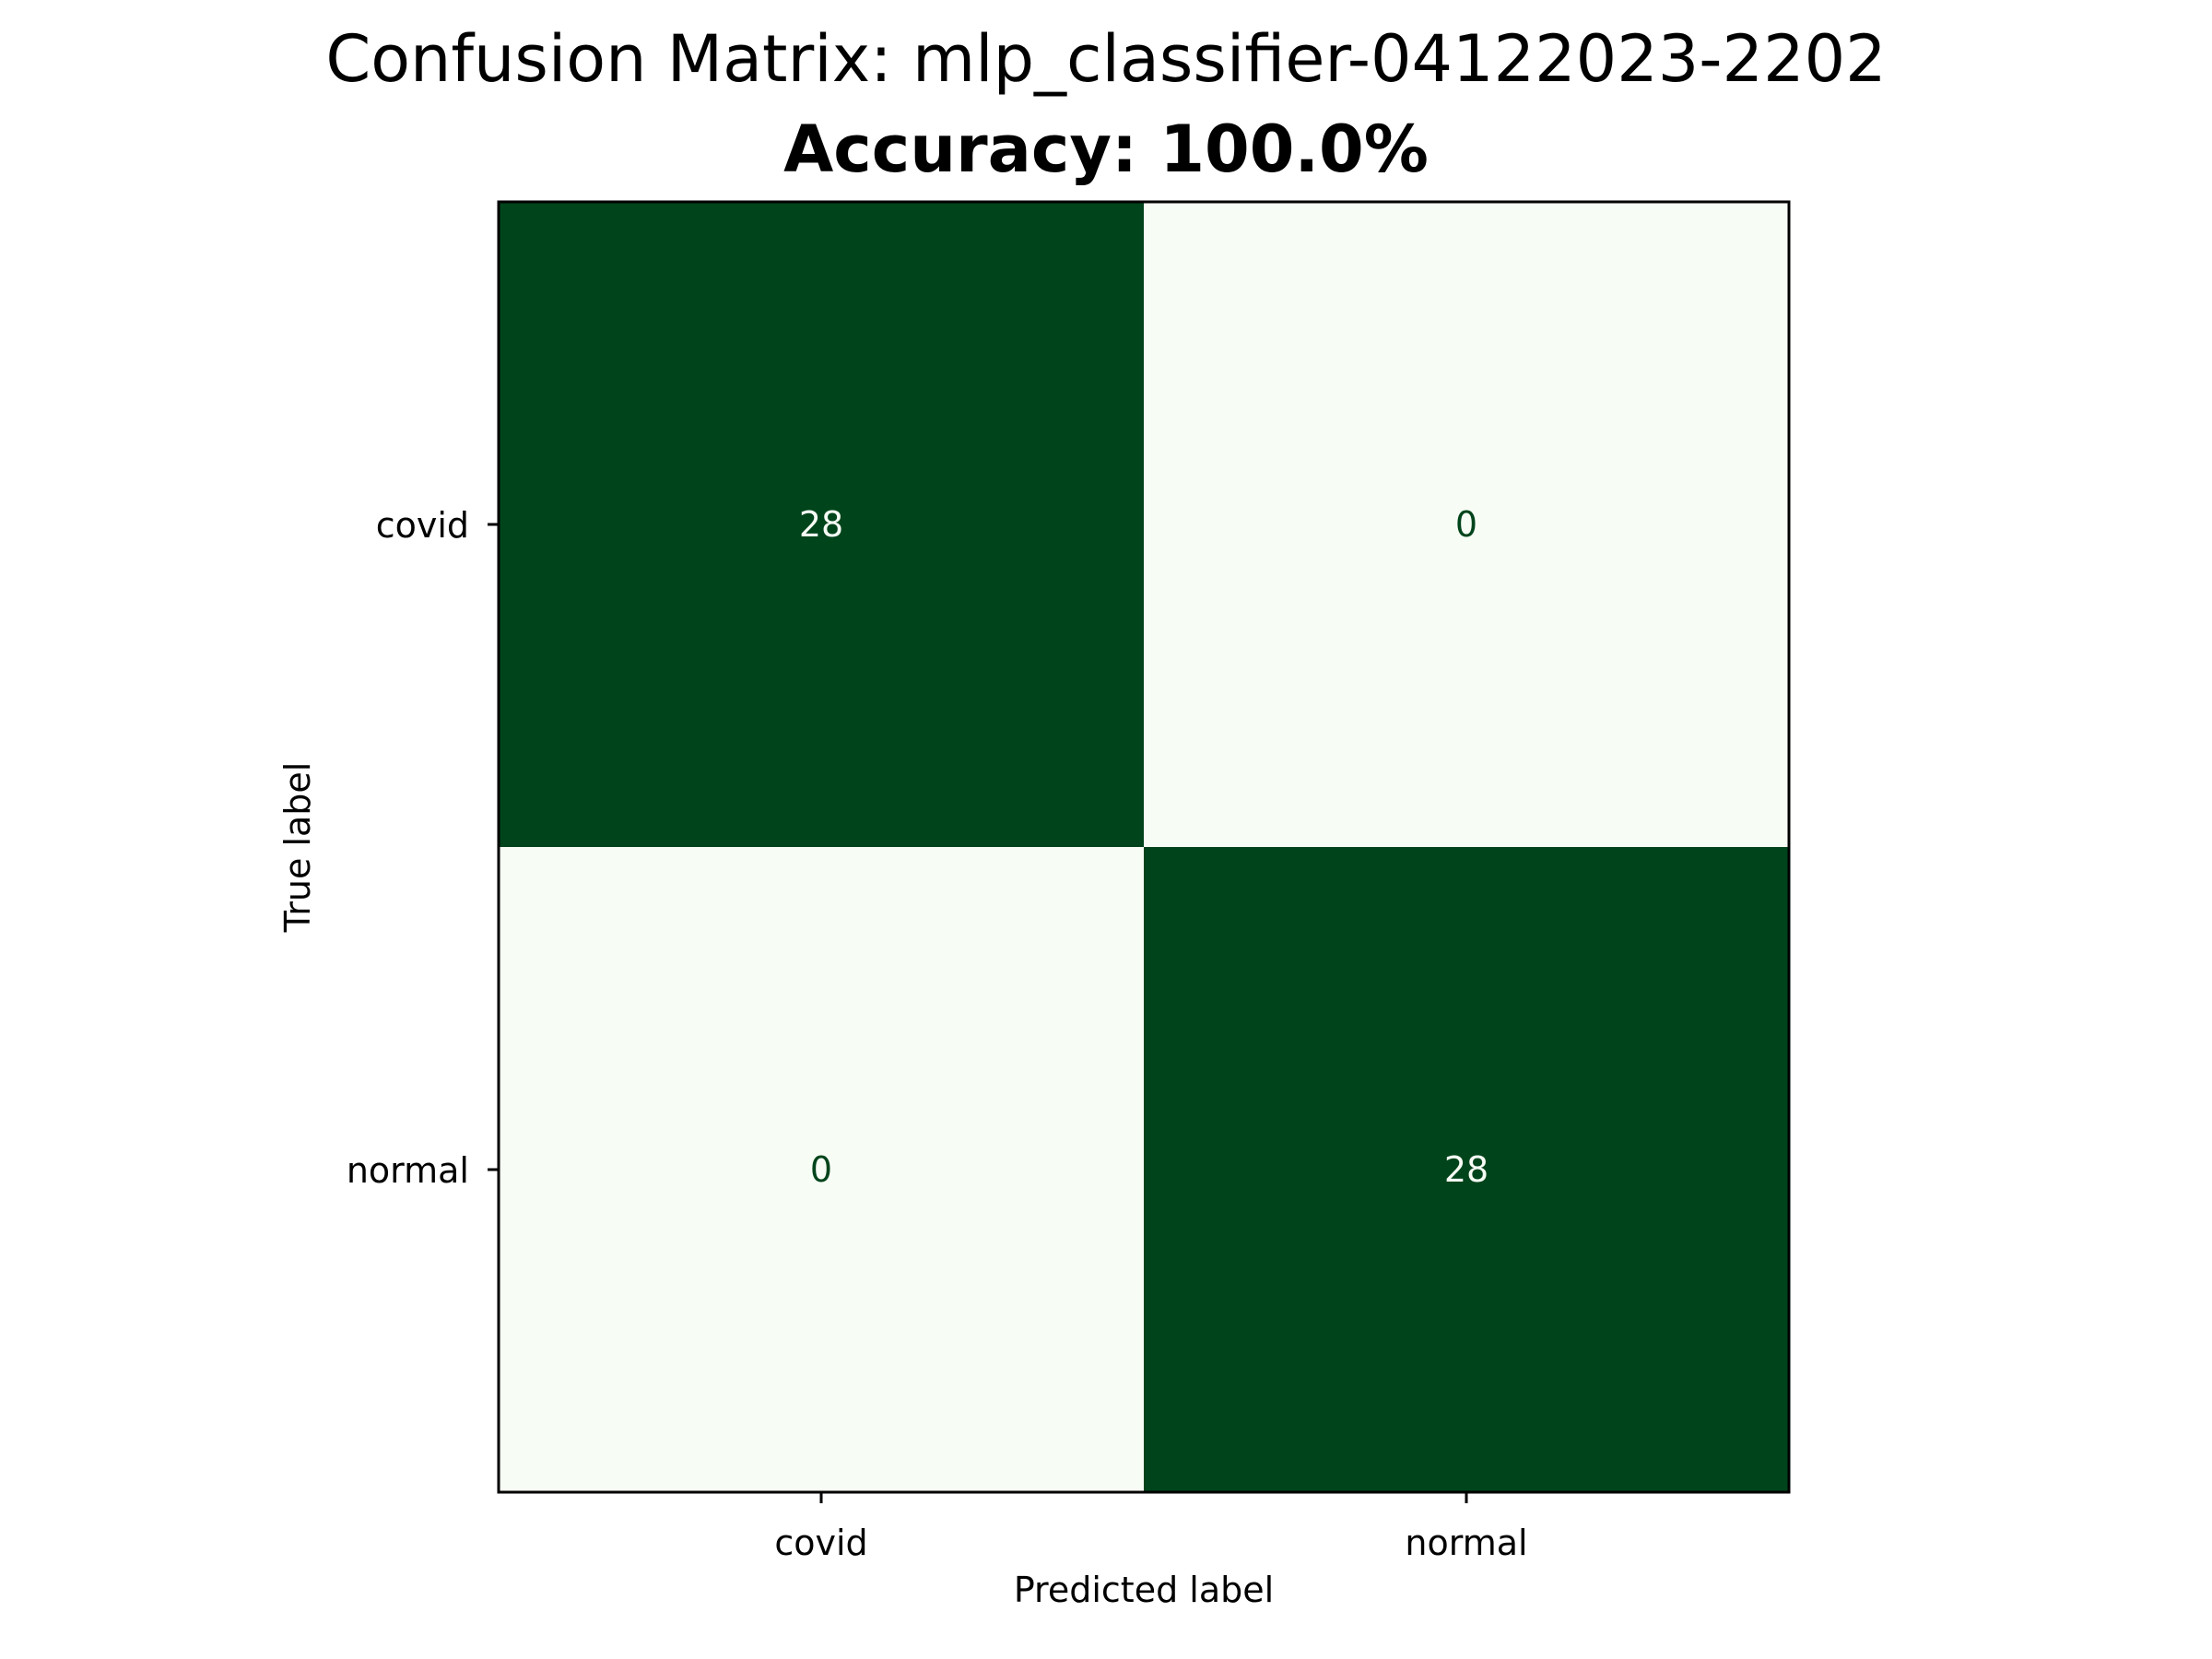 This screenshot has height=1659, width=2212. Describe the element at coordinates (408, 1170) in the screenshot. I see `y-tick-label-normal: normal` at that location.